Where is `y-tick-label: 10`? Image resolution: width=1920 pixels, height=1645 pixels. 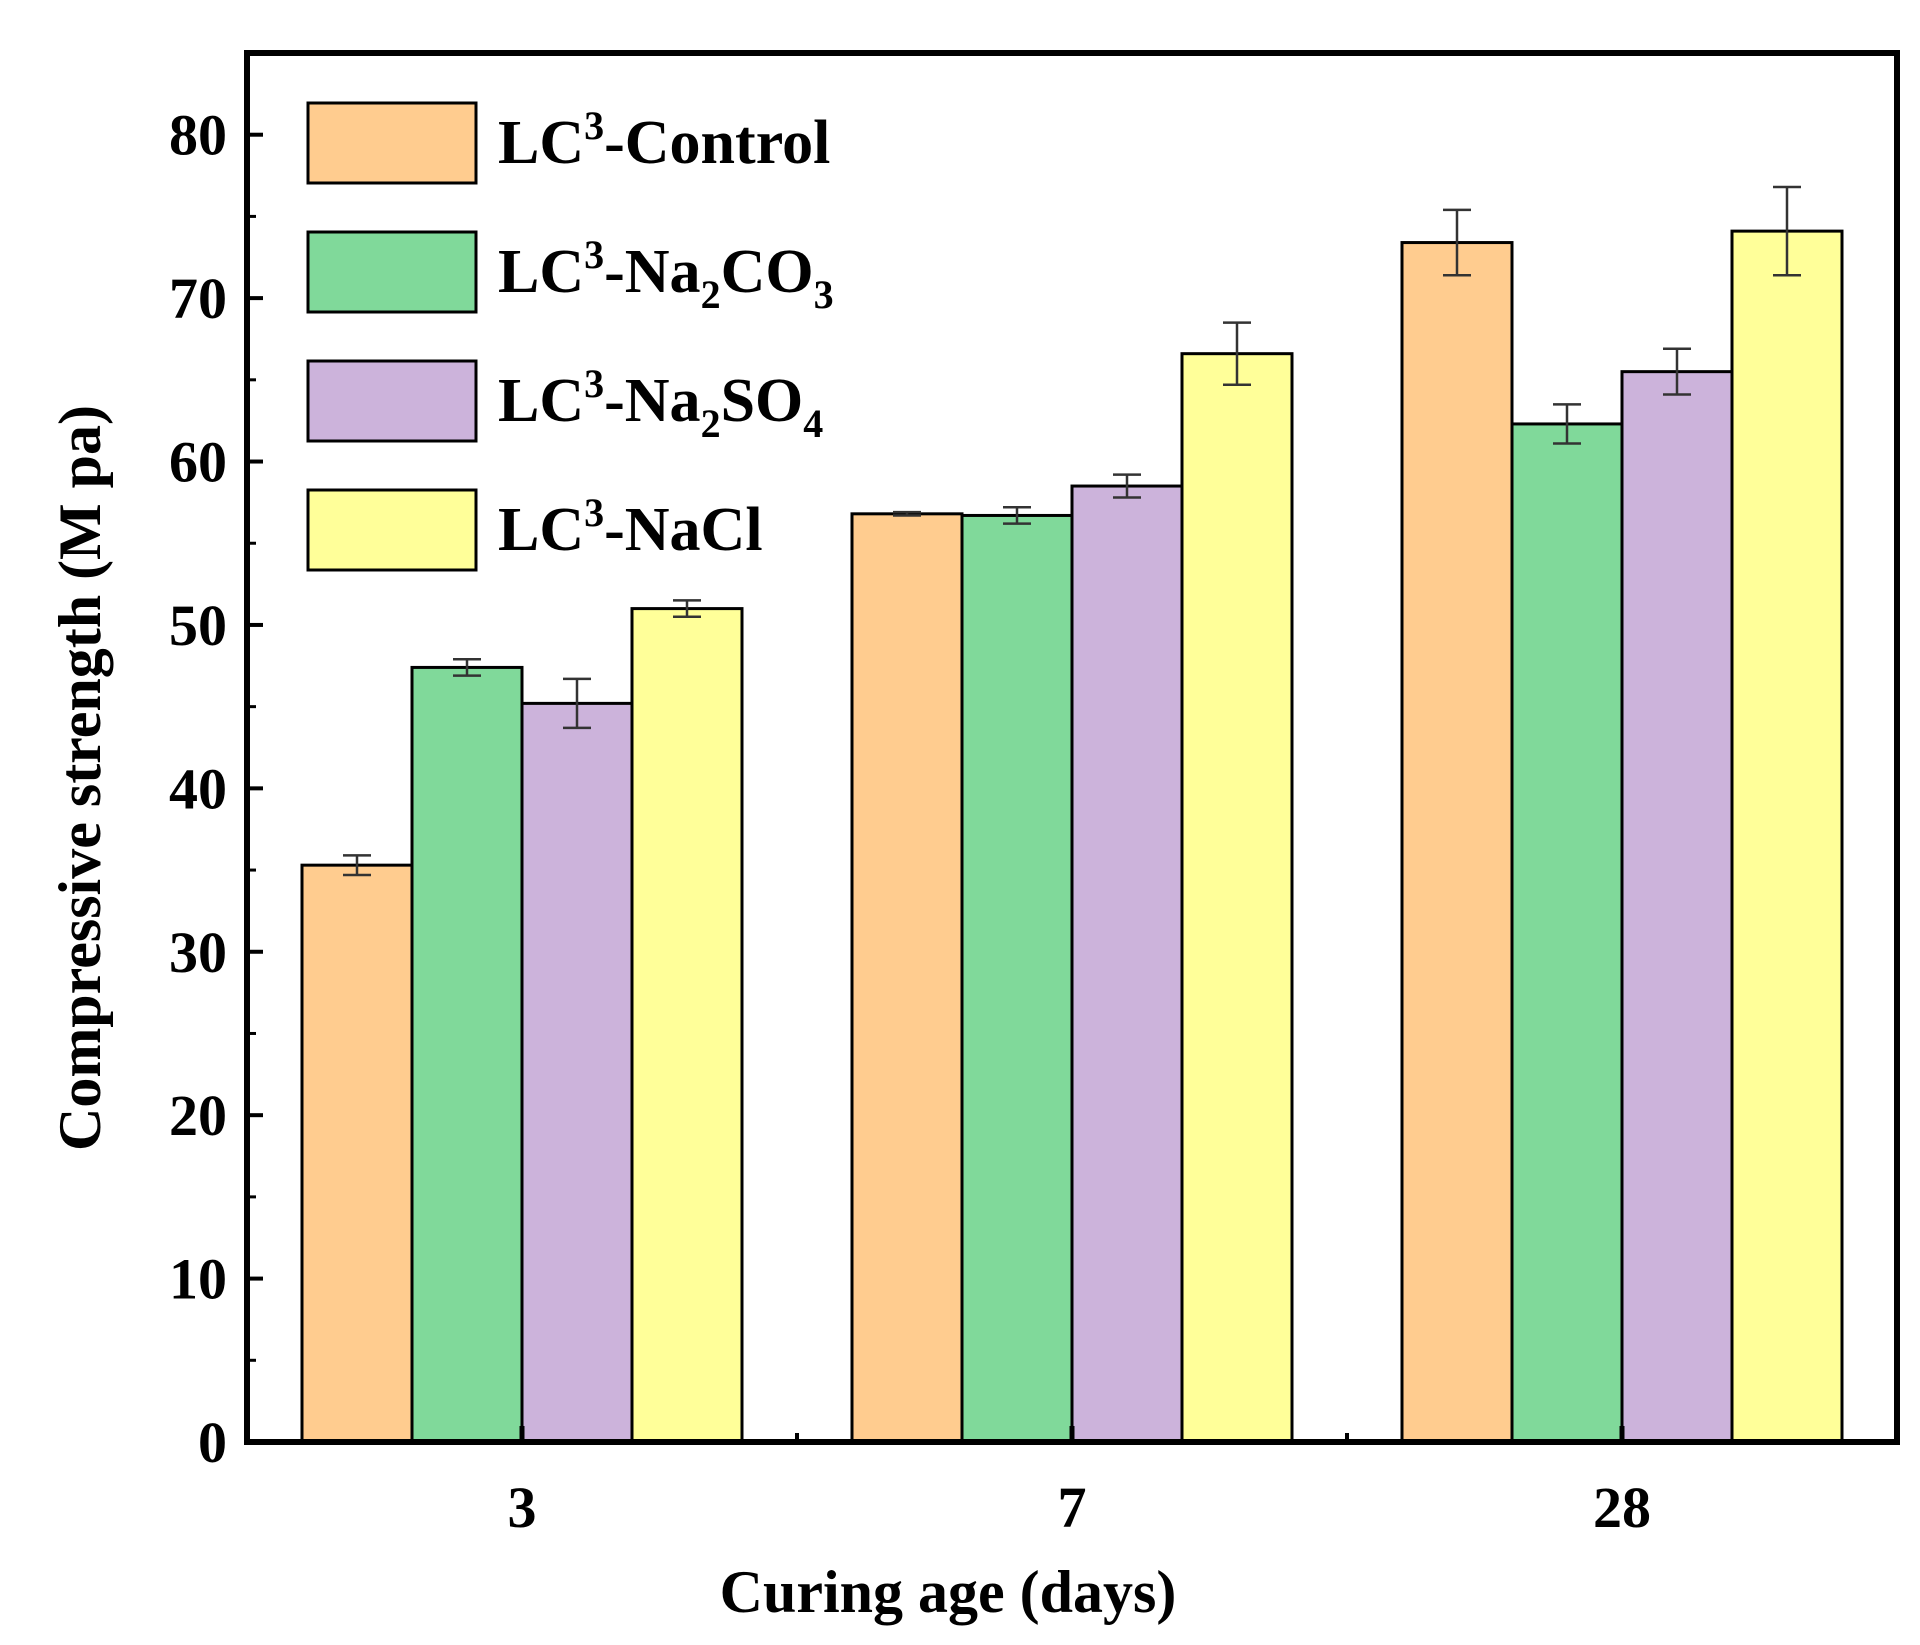
y-tick-label: 10 is located at coordinates (198, 1279).